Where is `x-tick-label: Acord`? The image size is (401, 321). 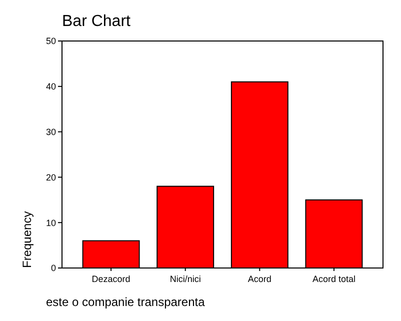
x-tick-label: Acord is located at coordinates (260, 279).